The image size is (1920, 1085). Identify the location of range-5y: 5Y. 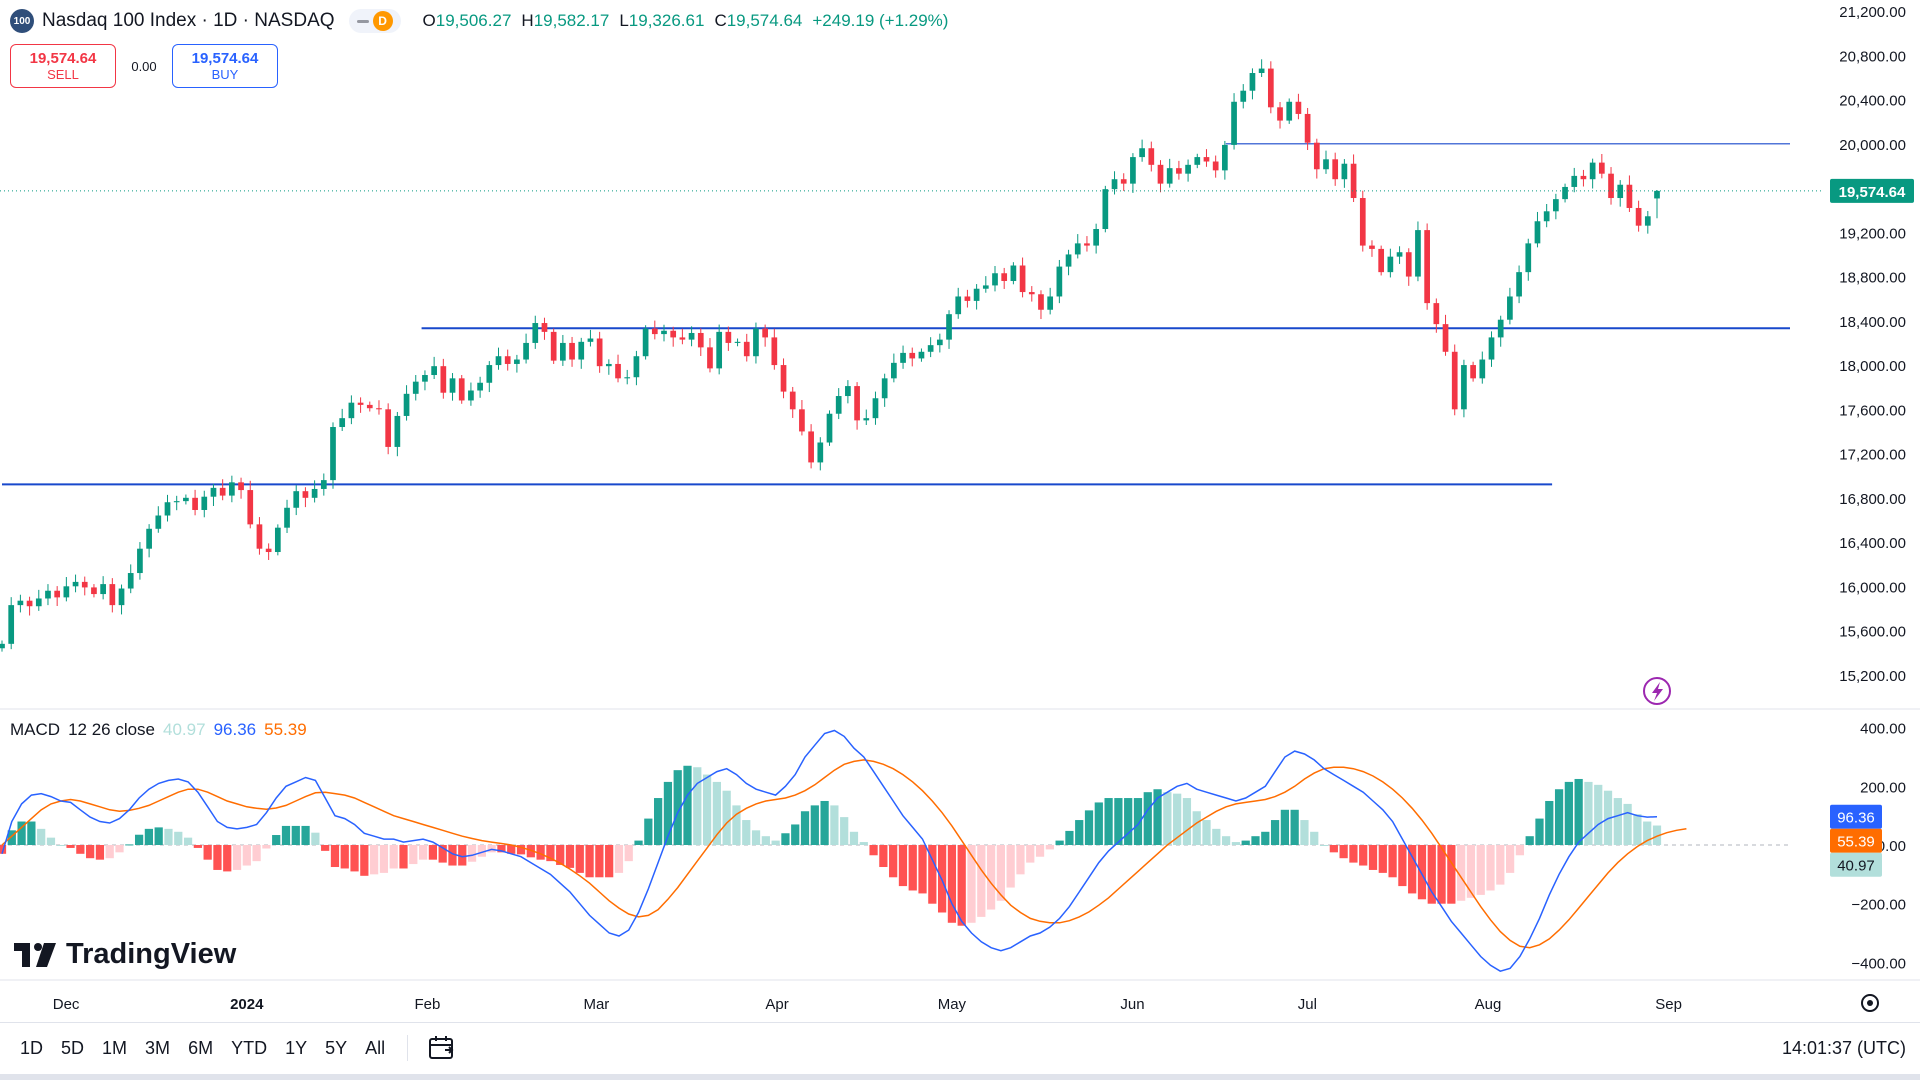
(336, 1047).